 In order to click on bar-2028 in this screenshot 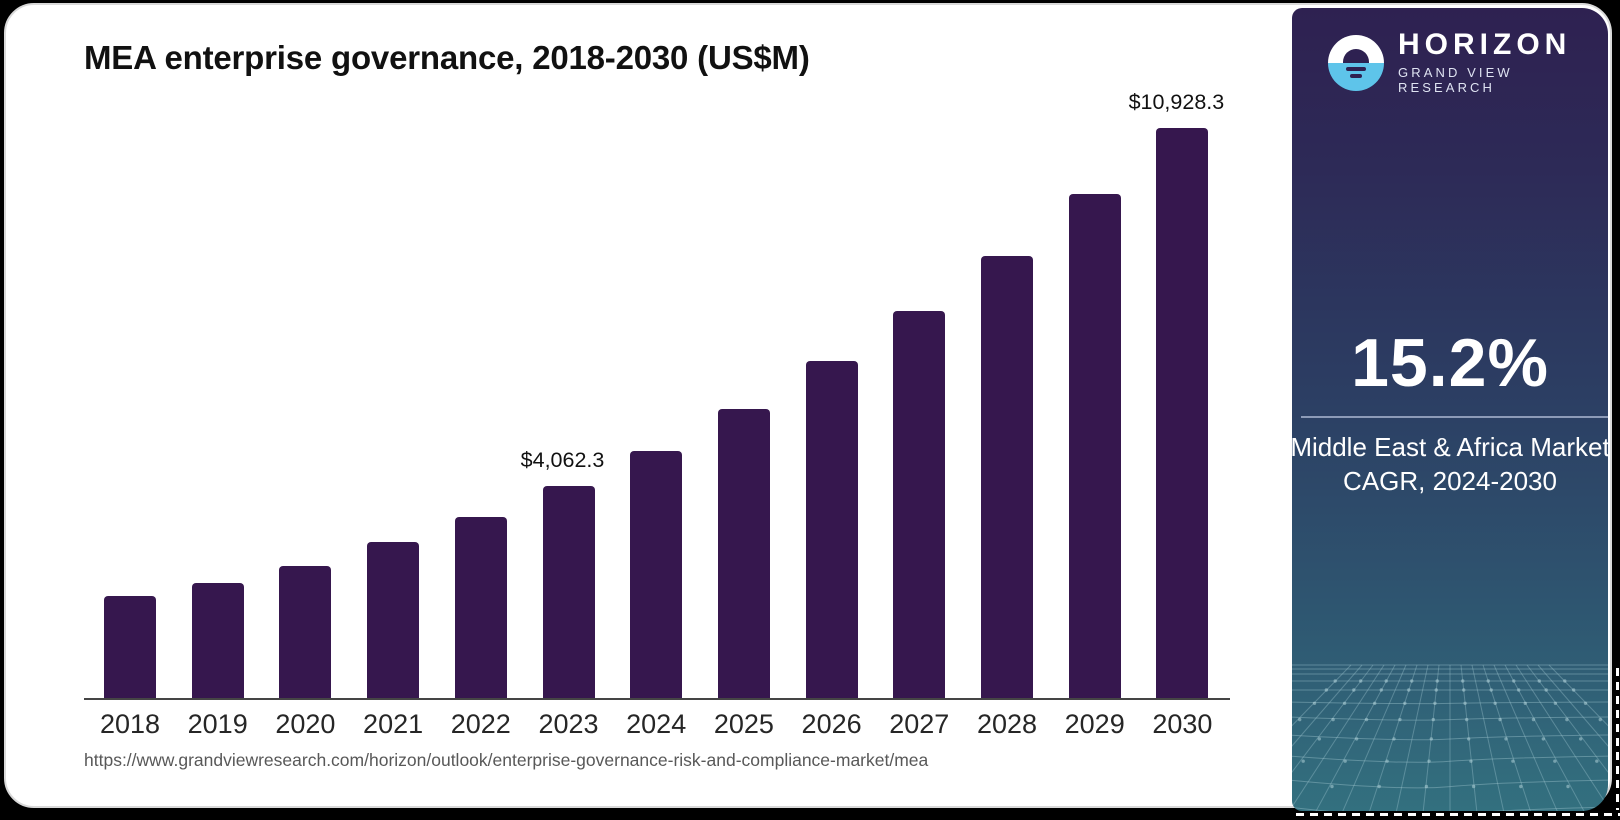, I will do `click(1007, 477)`.